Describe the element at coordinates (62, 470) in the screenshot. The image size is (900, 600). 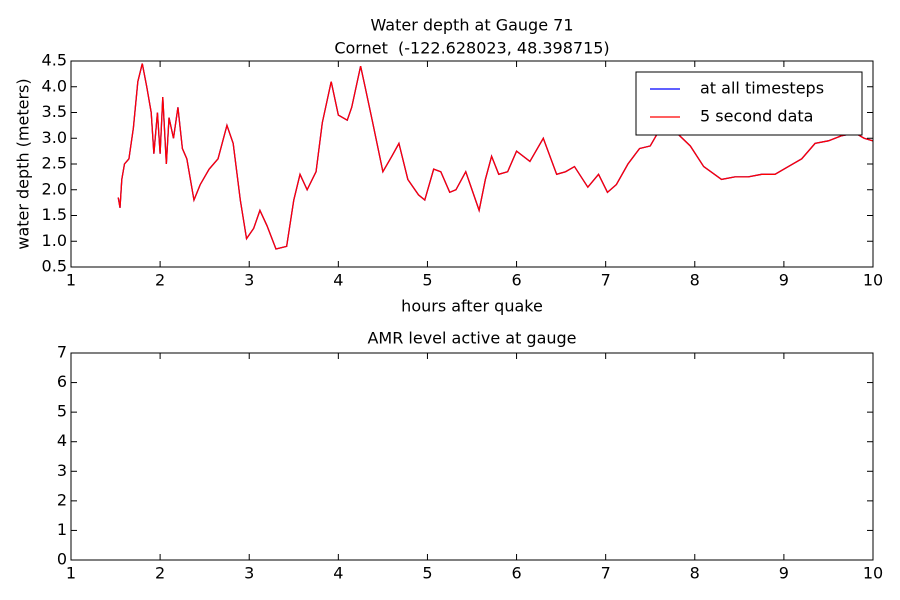
I see `y-tick-label: 3` at that location.